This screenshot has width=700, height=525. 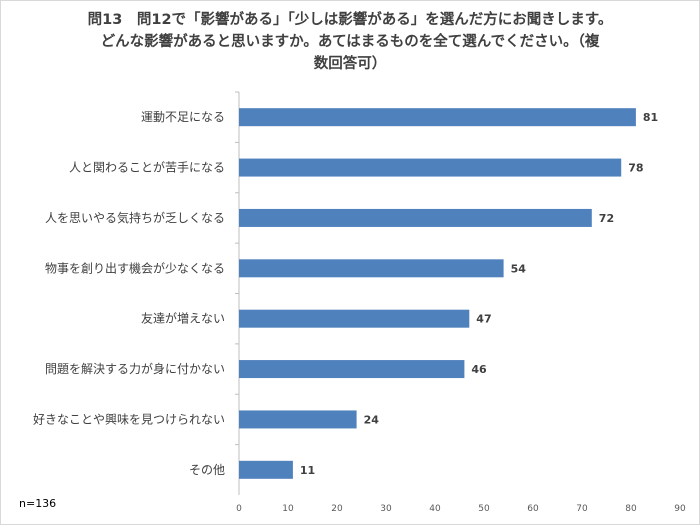 I want to click on category-label-3: 物事を創り出す機会が少なくなる, so click(x=135, y=267).